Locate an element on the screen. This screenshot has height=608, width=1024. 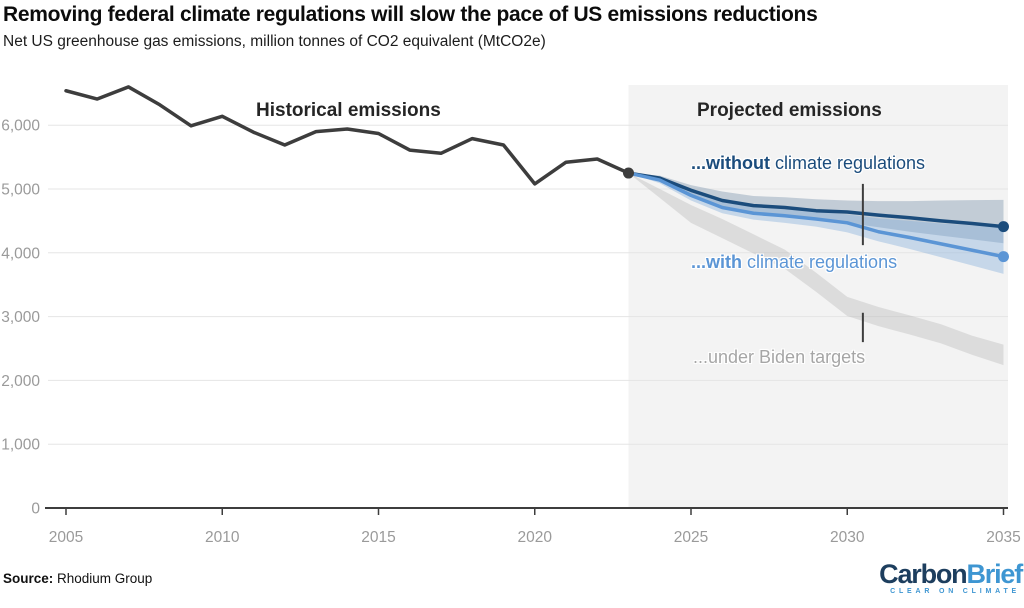
x-tick-label-2030: 2030 is located at coordinates (847, 537).